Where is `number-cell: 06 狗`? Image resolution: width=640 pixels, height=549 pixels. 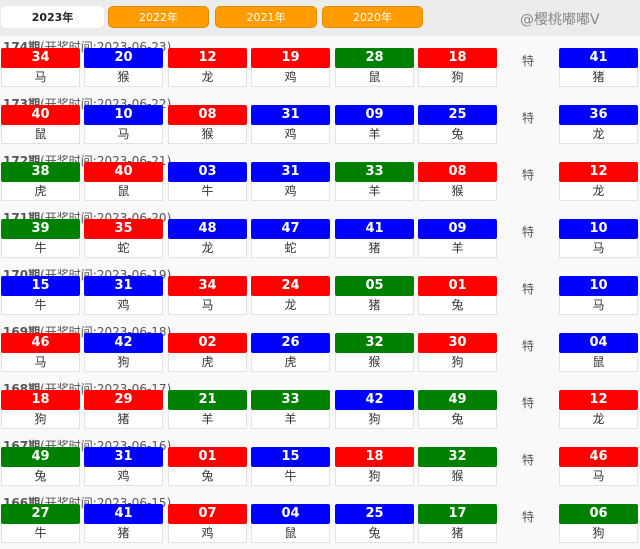 number-cell: 06 狗 is located at coordinates (598, 523).